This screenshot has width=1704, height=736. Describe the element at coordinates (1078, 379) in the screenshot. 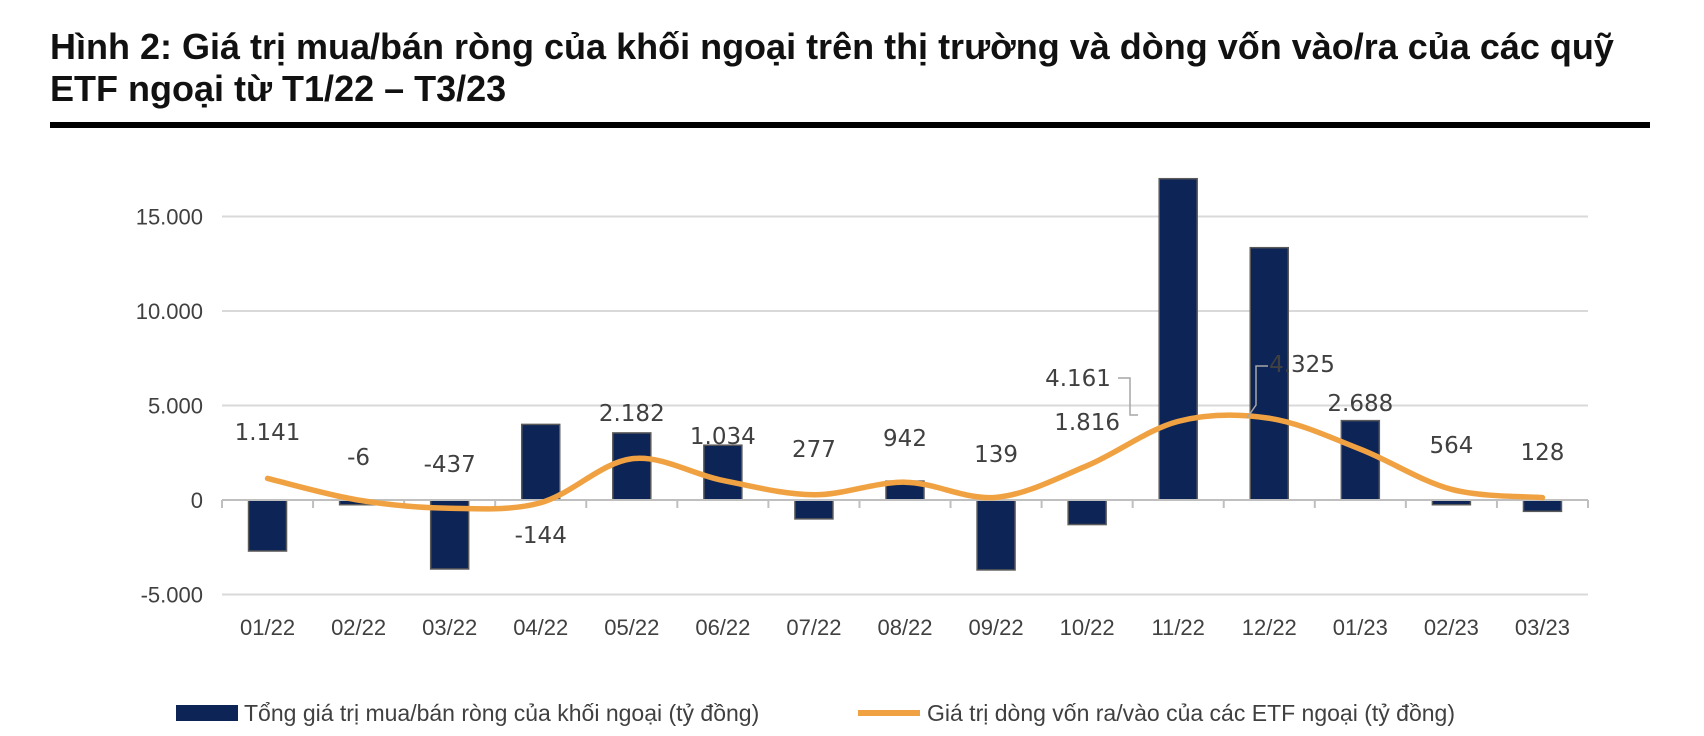

I see `line-data-label: 4.161` at that location.